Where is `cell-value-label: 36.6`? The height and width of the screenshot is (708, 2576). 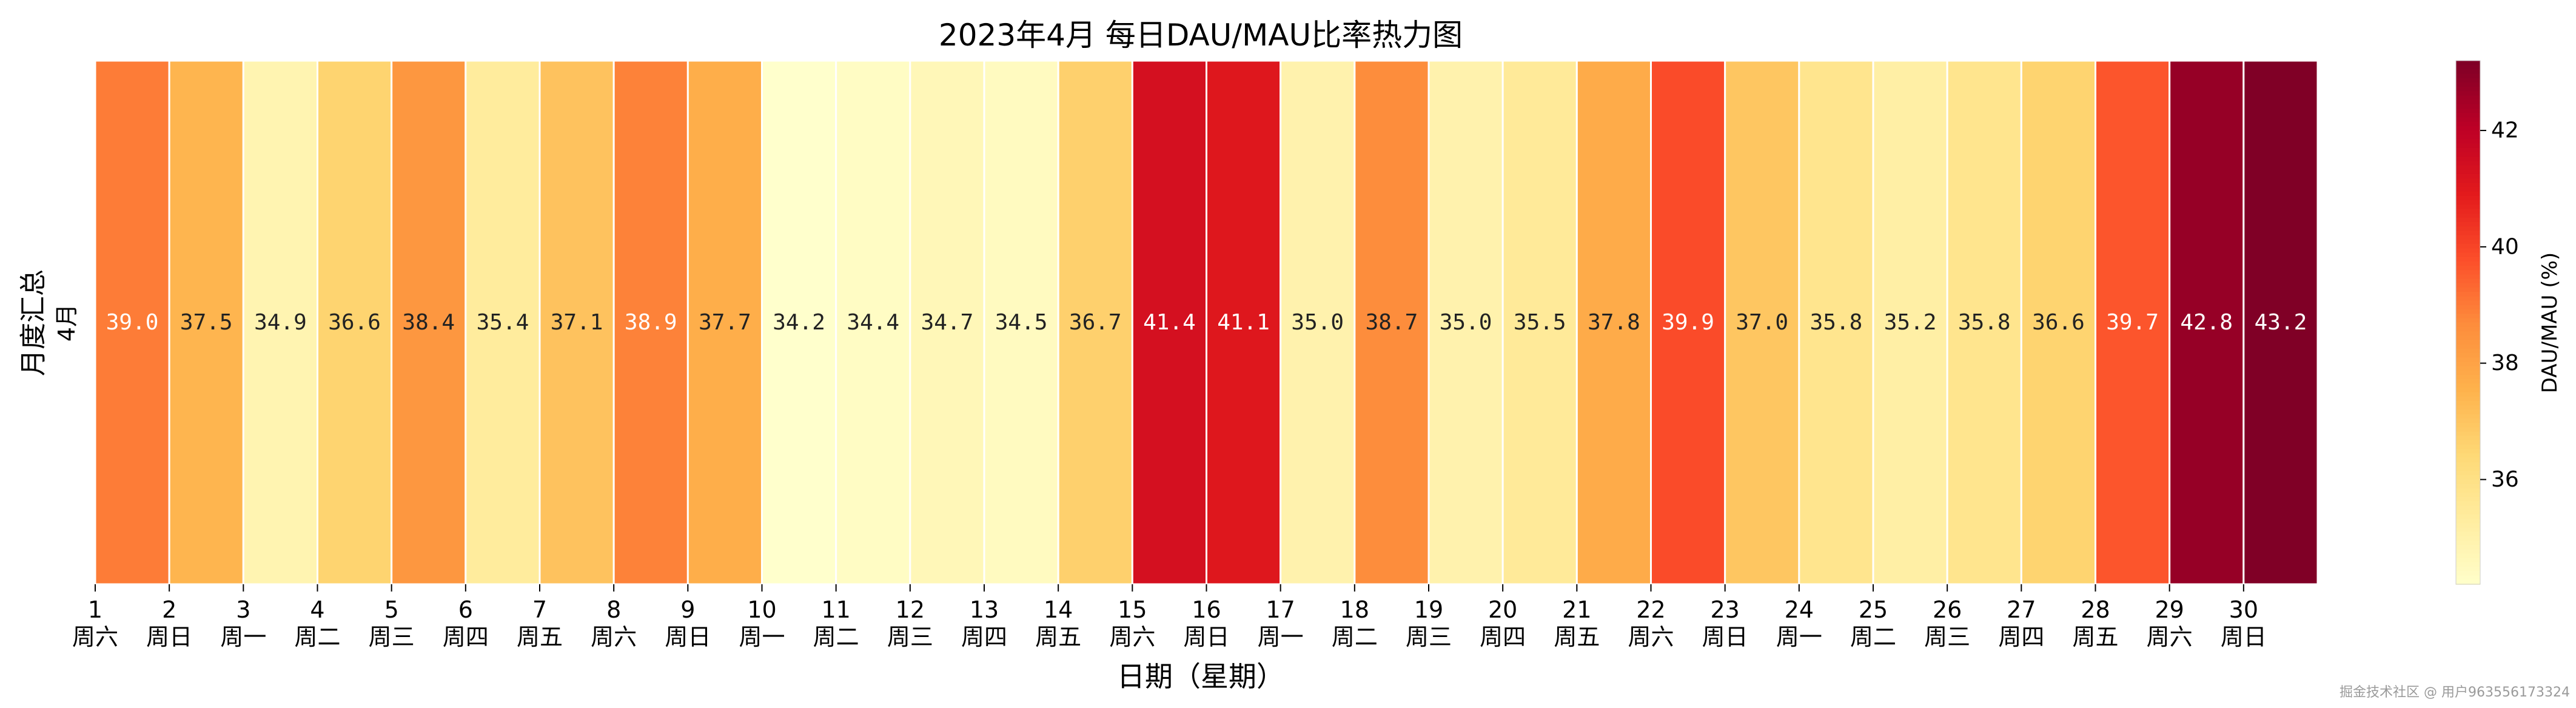 cell-value-label: 36.6 is located at coordinates (2058, 322).